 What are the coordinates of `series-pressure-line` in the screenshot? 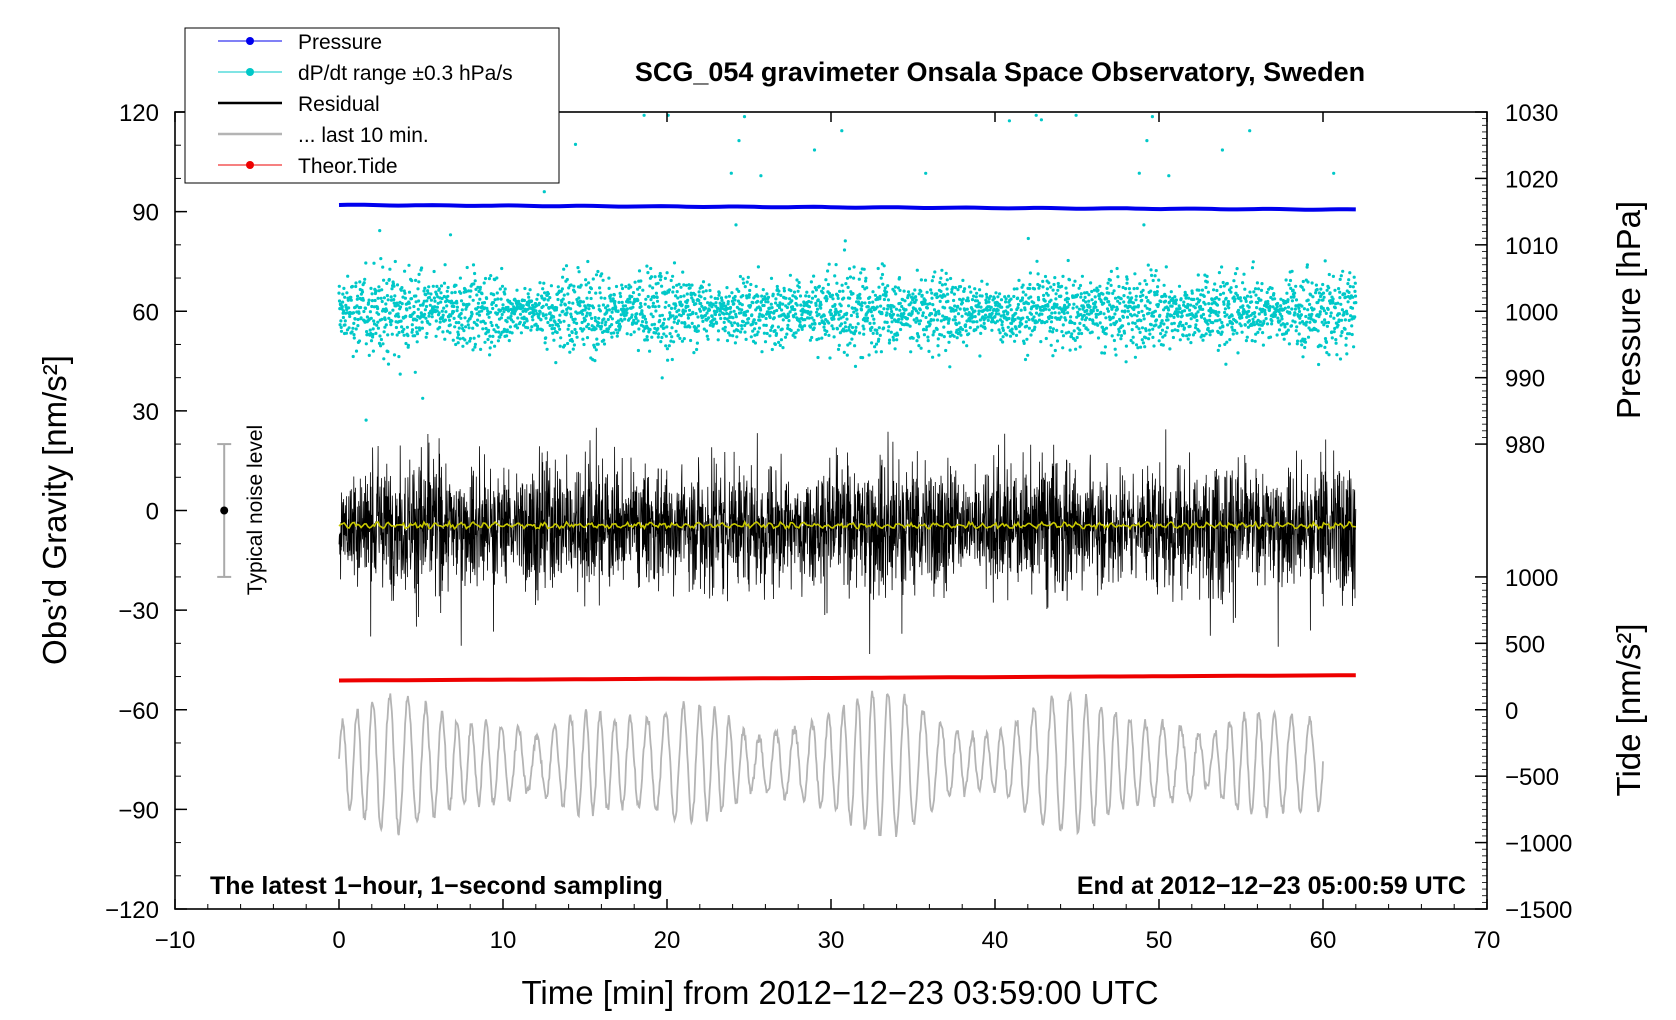 It's located at (847, 207).